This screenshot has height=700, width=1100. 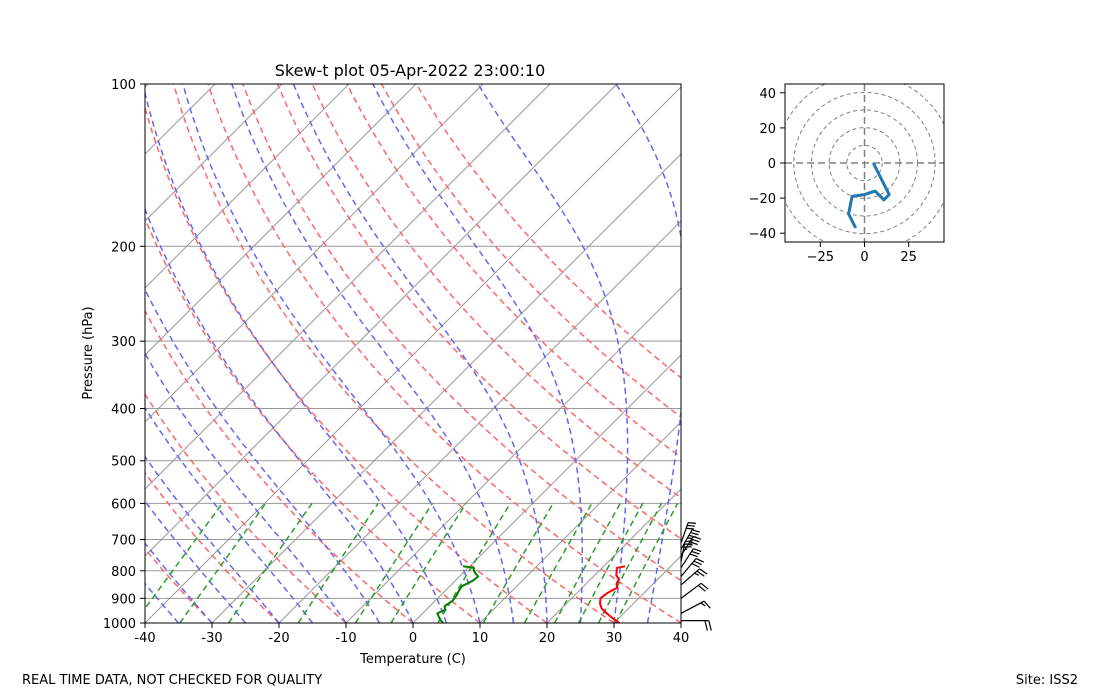 I want to click on hodo-y-tick-label: −40, so click(x=762, y=234).